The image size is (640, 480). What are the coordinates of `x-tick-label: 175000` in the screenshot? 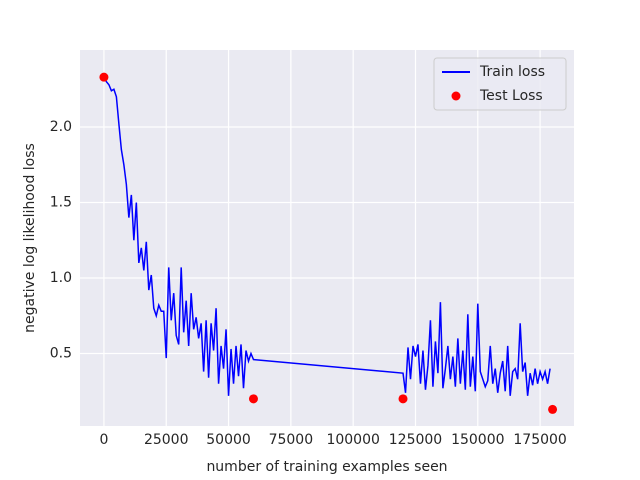 It's located at (539, 440).